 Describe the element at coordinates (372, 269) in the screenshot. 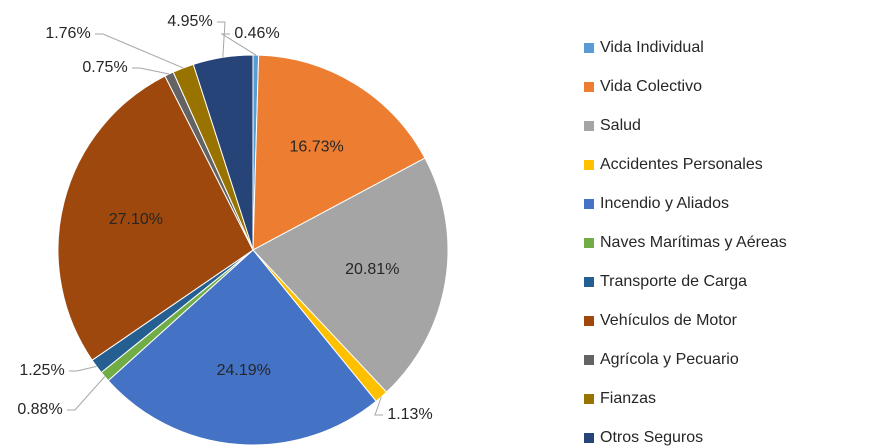

I see `data-label: 20.81%` at that location.